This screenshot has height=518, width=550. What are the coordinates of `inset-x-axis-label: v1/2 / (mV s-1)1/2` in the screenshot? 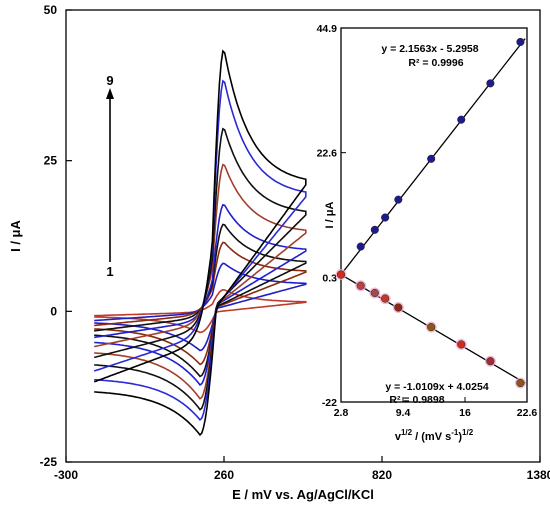 It's located at (434, 435).